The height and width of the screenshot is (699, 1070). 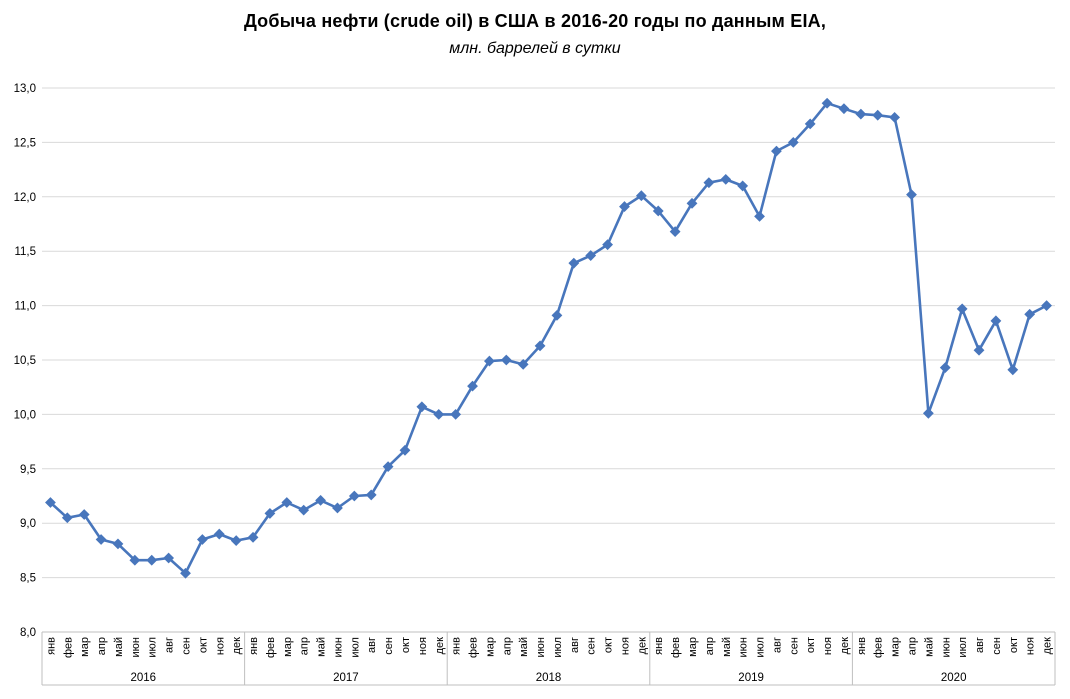 What do you see at coordinates (28, 633) in the screenshot?
I see `y-tick-label: 8,0` at bounding box center [28, 633].